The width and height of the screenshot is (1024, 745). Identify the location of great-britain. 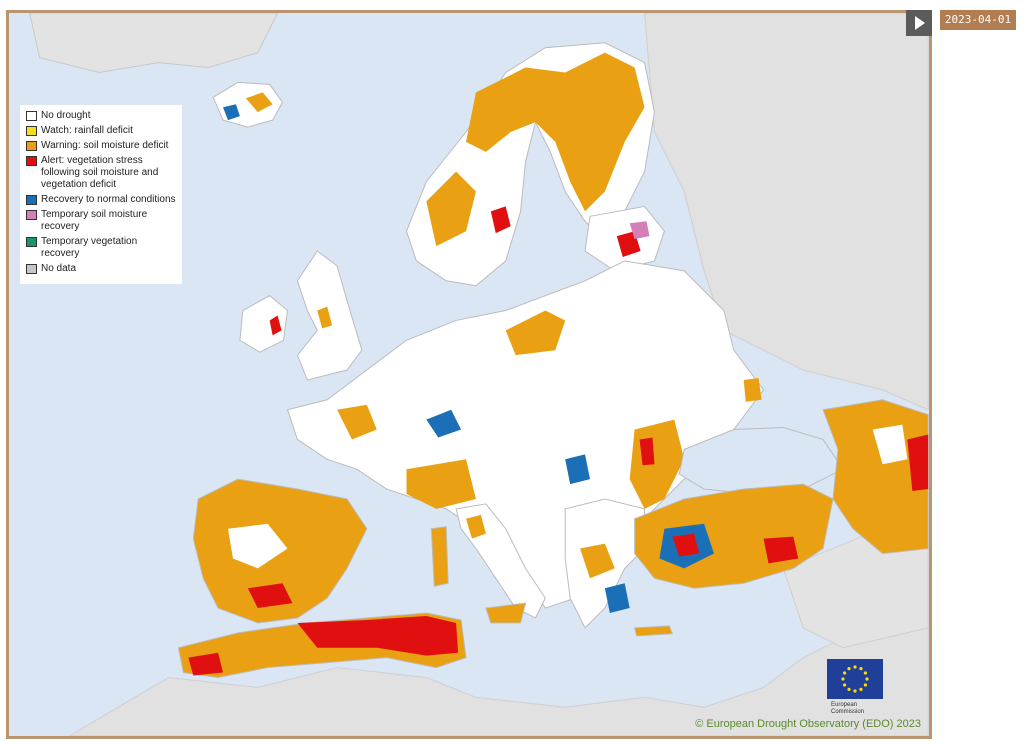
(329, 315).